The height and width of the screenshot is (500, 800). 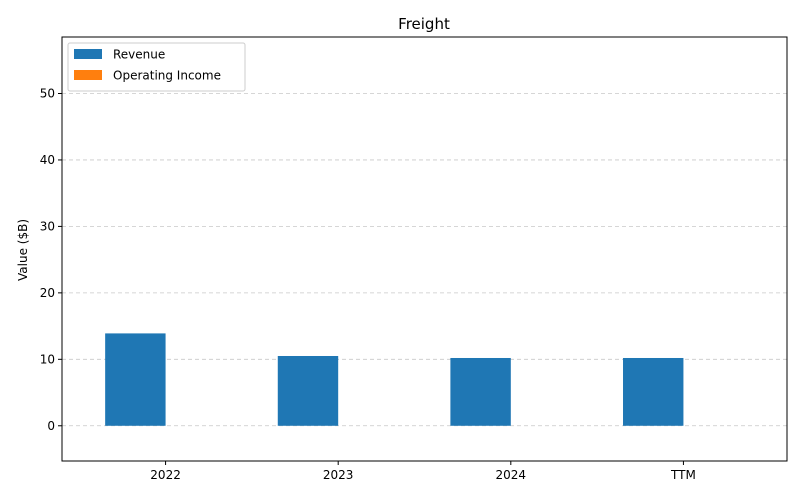 What do you see at coordinates (139, 55) in the screenshot?
I see `legend-label-revenue: Revenue` at bounding box center [139, 55].